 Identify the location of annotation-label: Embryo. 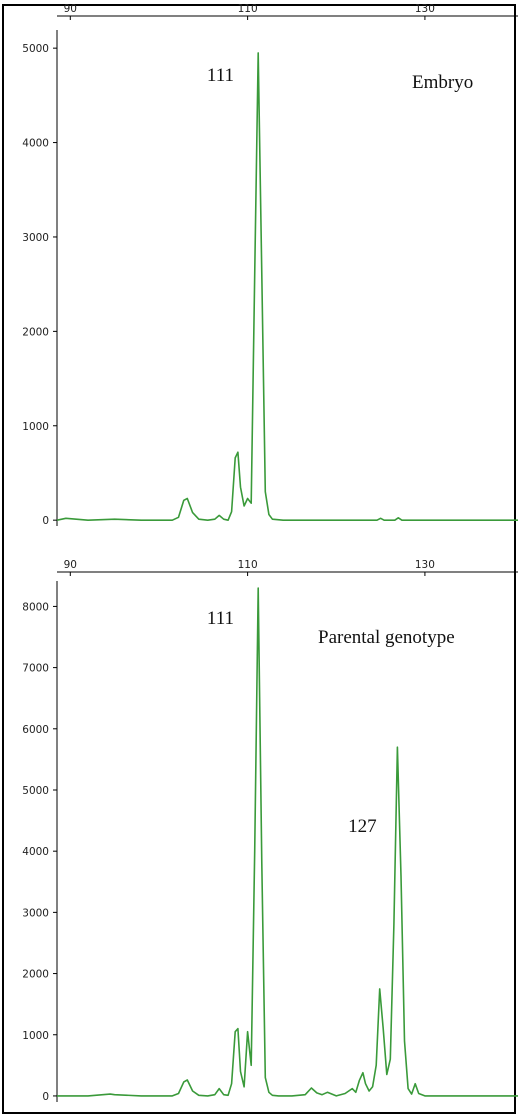
(442, 82).